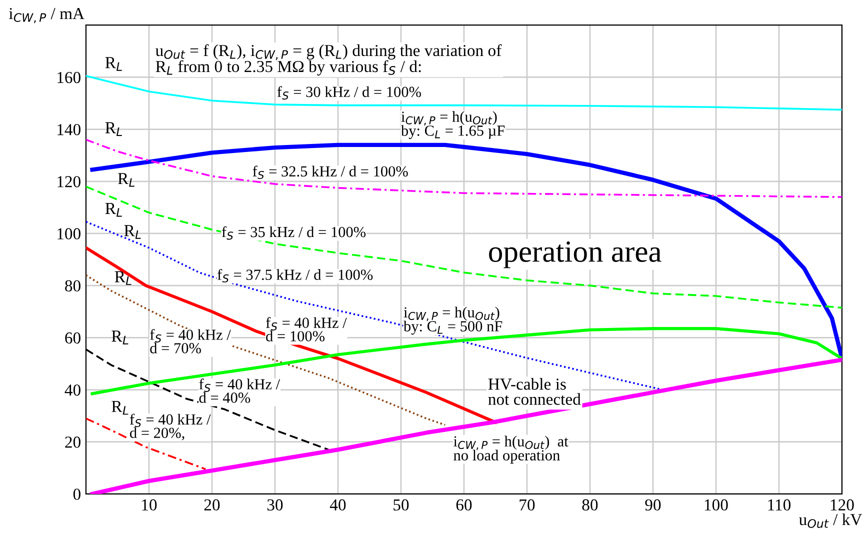 This screenshot has width=864, height=534. Describe the element at coordinates (46, 16) in the screenshot. I see `y-axis-title: i$_{CW,P}$ / mA` at that location.